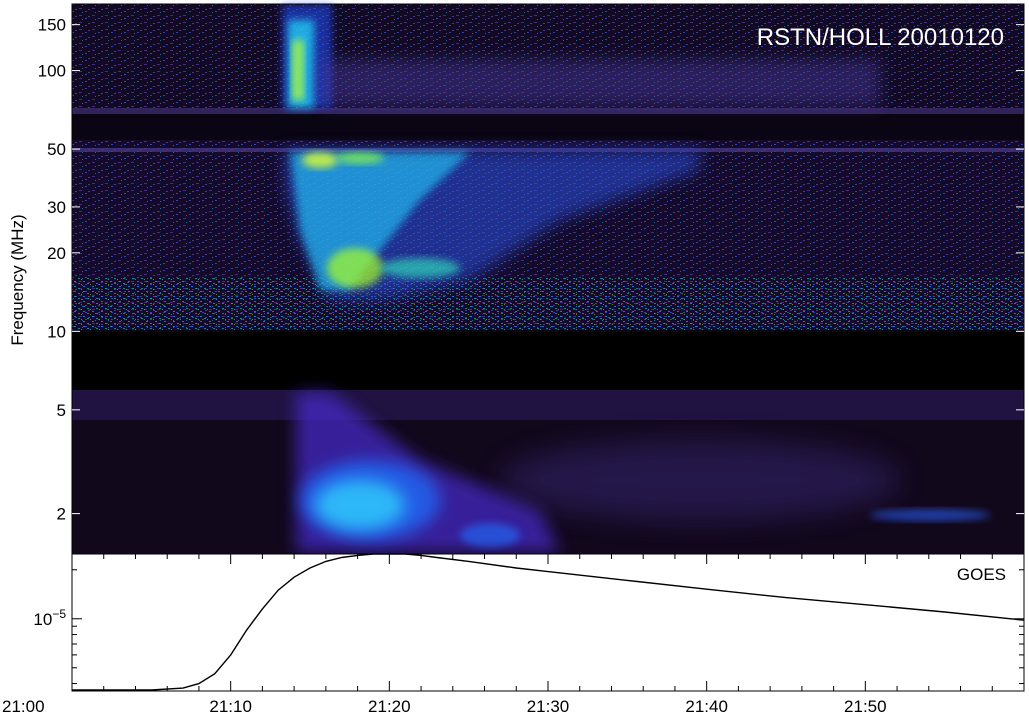 The height and width of the screenshot is (720, 1029). I want to click on band-middle-noise-bright, so click(548, 304).